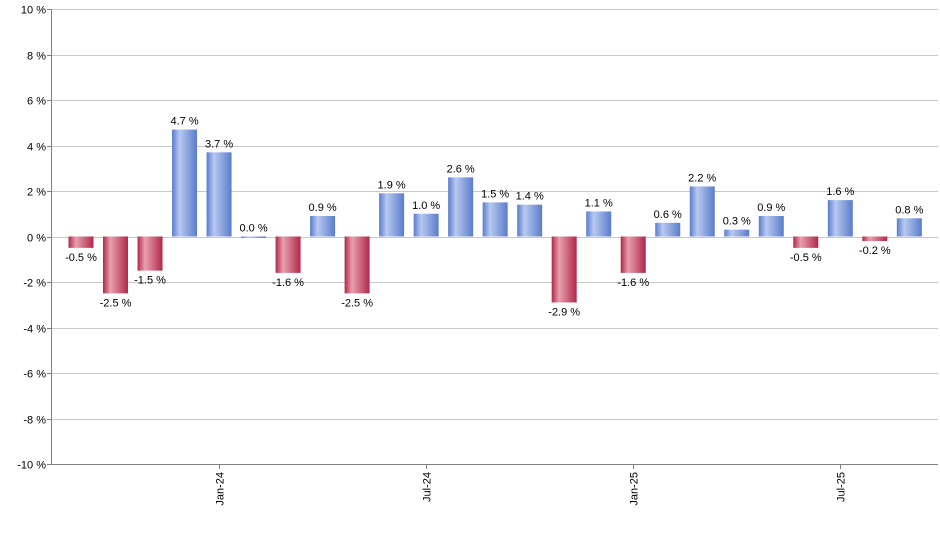  Describe the element at coordinates (461, 169) in the screenshot. I see `data-label: 2.6 %` at that location.